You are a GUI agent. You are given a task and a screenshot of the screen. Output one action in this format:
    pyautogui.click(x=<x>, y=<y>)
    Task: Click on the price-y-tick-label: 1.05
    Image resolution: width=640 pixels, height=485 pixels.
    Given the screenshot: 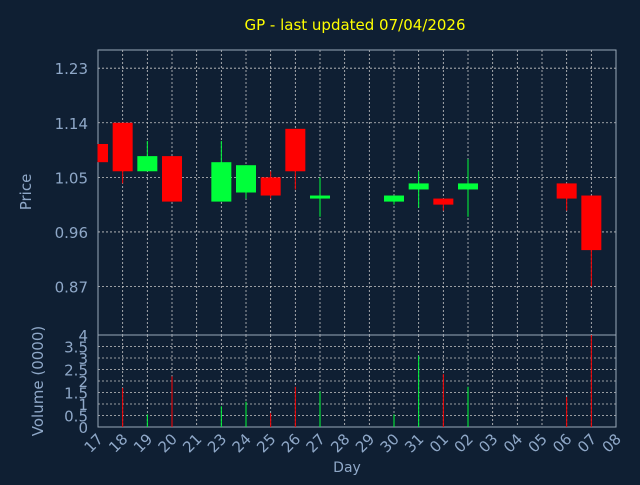 What is the action you would take?
    pyautogui.click(x=71, y=178)
    